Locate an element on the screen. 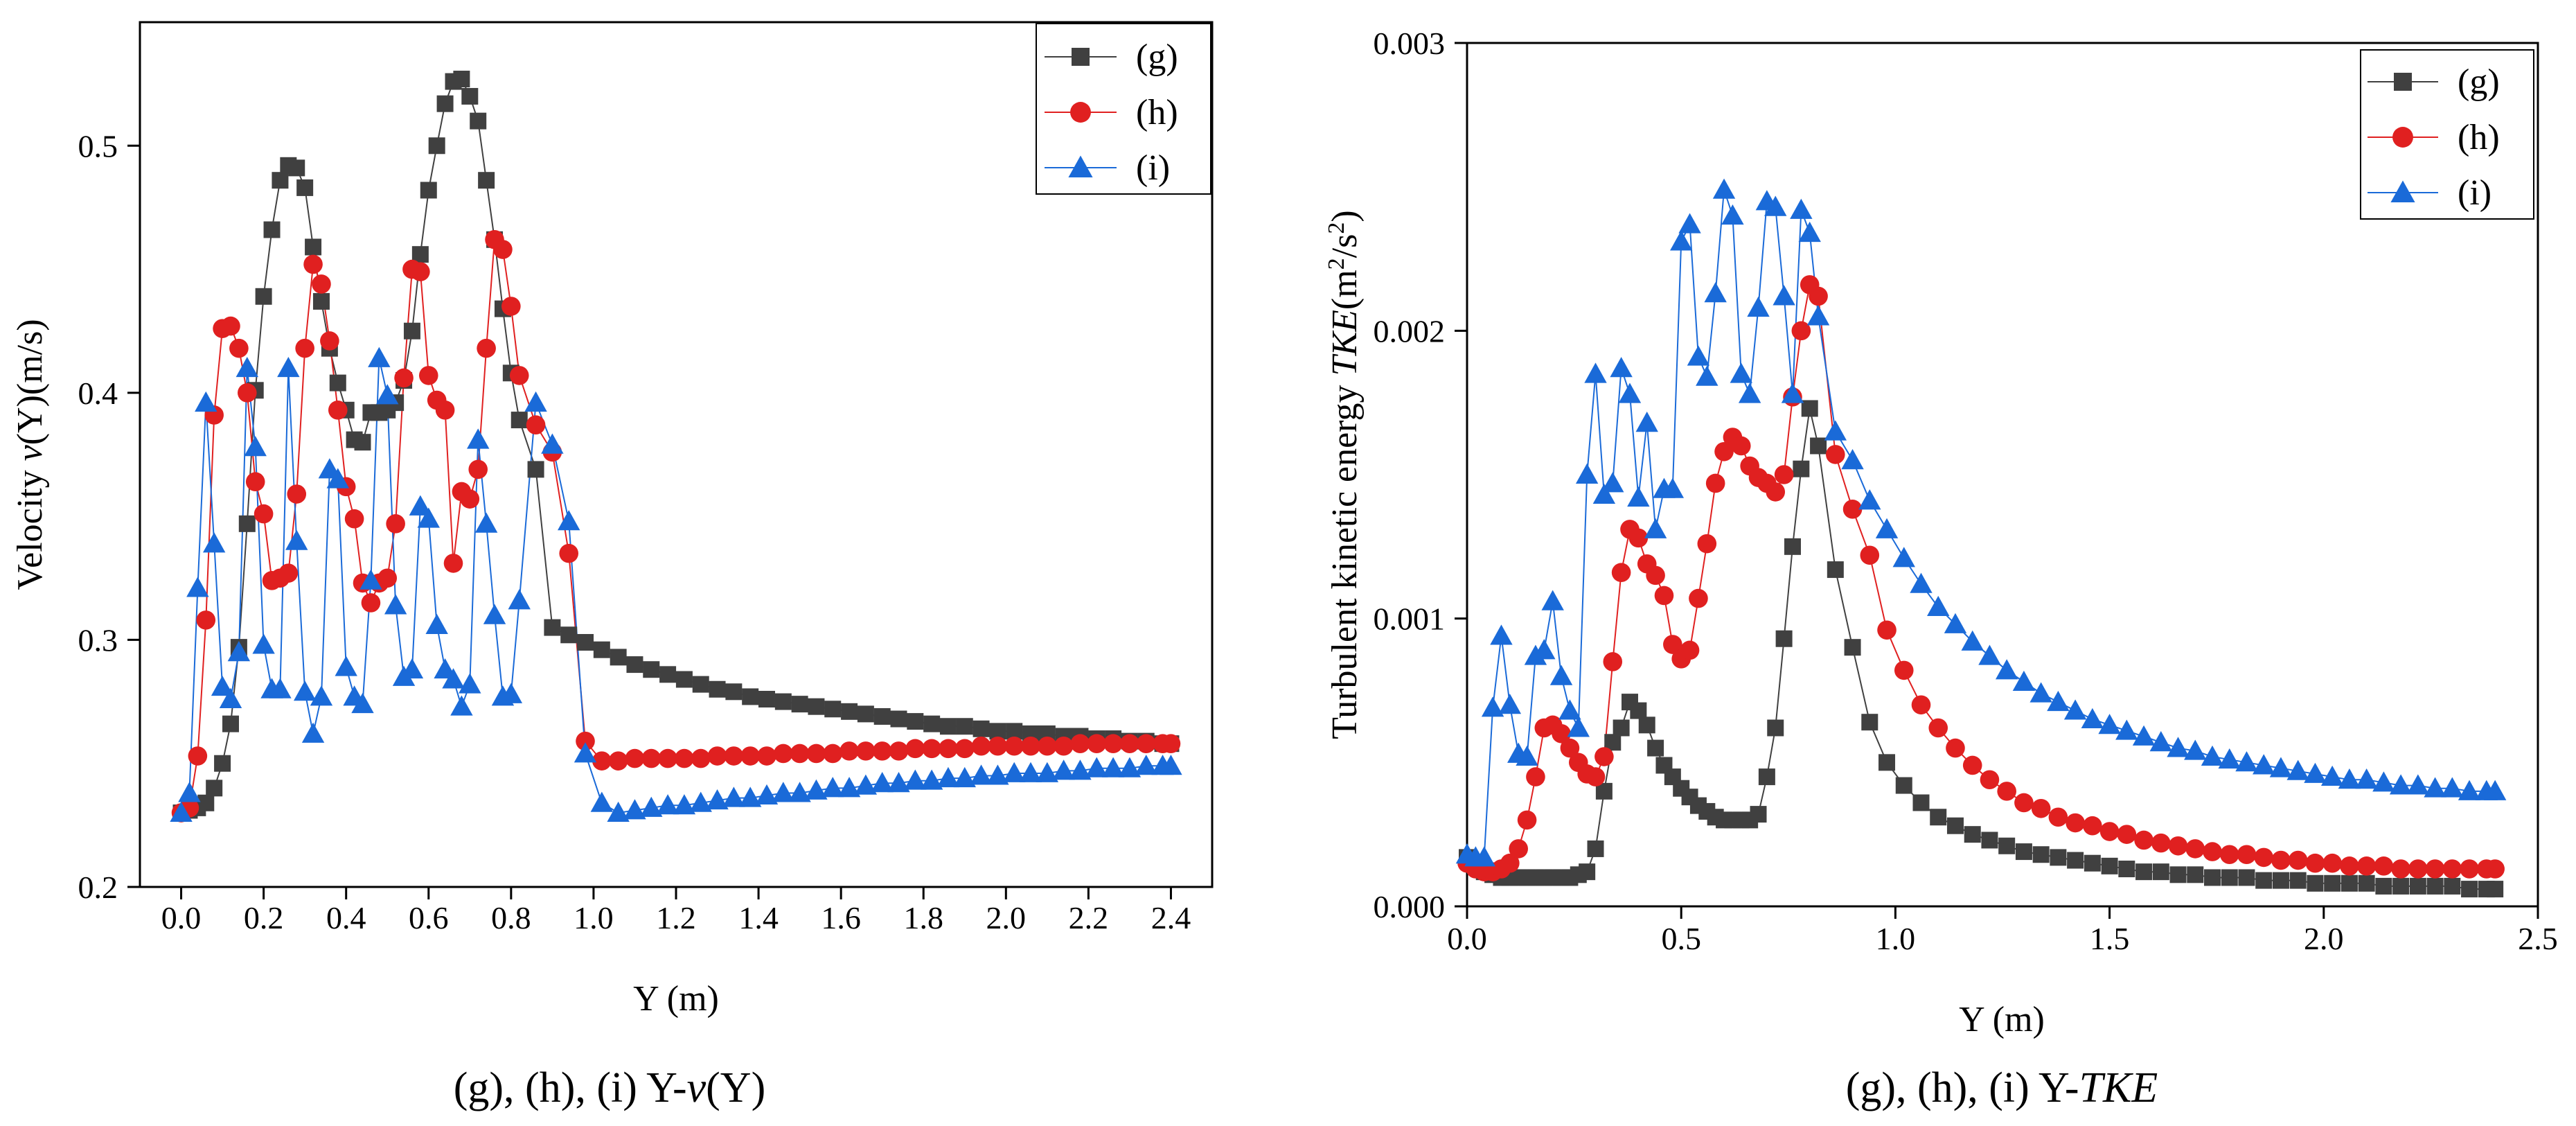 The height and width of the screenshot is (1126, 2576). x-tick-label: 2.2 is located at coordinates (1089, 918).